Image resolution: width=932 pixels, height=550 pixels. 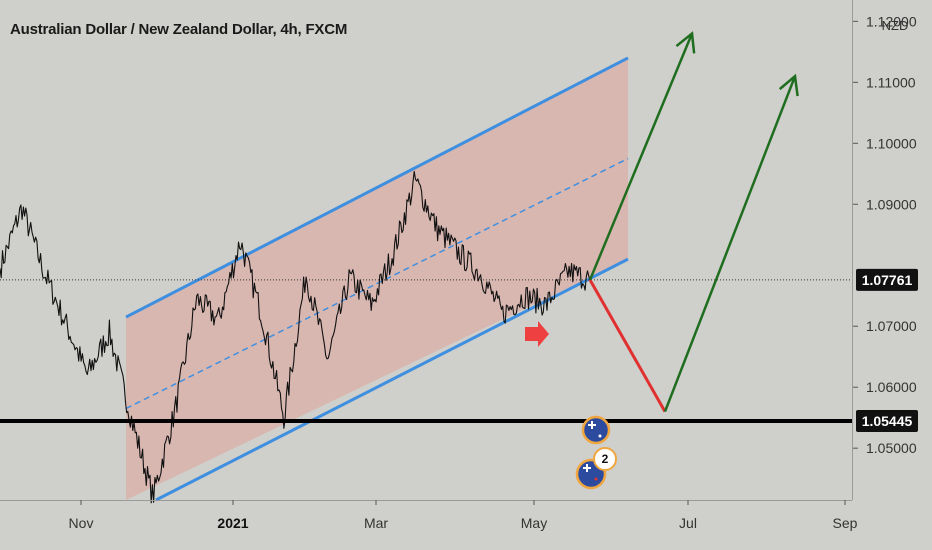 I want to click on x-tick-label: May, so click(x=534, y=523).